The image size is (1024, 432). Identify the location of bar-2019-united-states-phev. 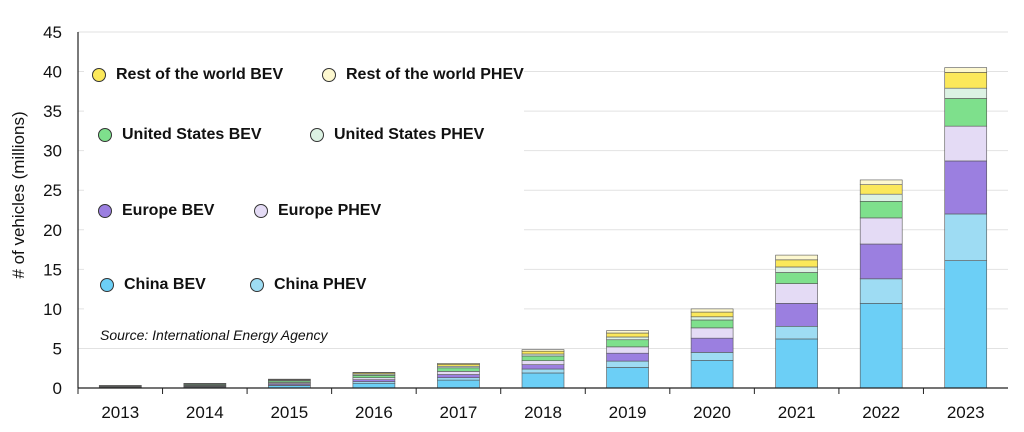
(627, 338).